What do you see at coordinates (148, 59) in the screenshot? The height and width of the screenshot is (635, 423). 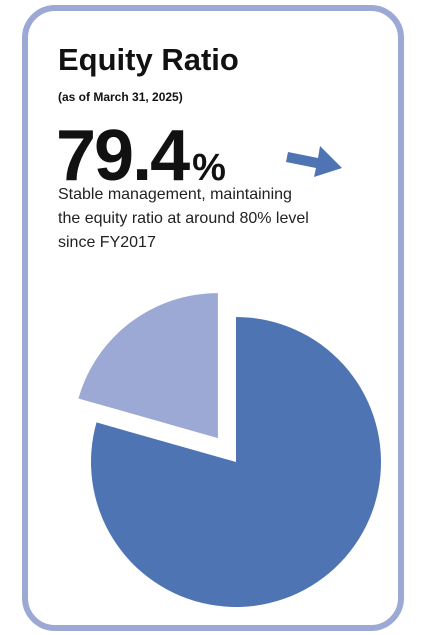 I see `title: Equity Ratio` at bounding box center [148, 59].